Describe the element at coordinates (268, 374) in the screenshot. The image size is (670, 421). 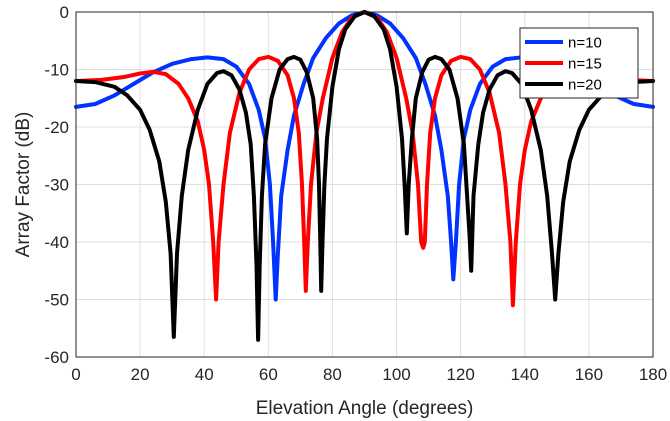
I see `x-tick-label: 60` at that location.